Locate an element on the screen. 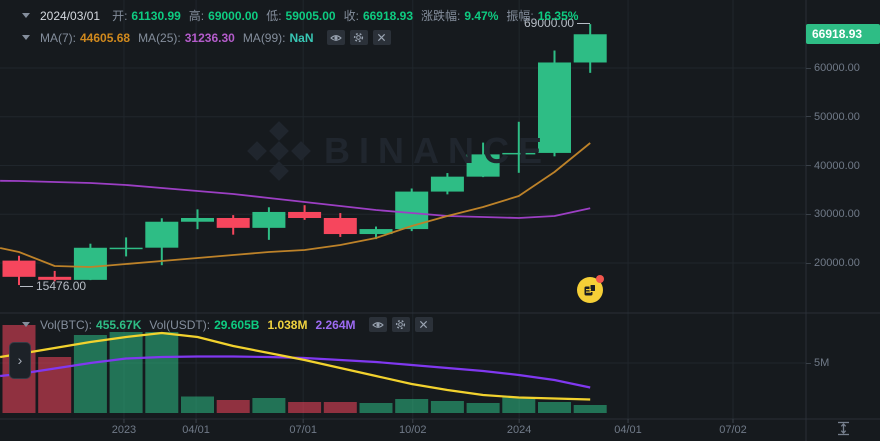 This screenshot has width=880, height=441. header-field: MA(7): 44605.68 is located at coordinates (85, 38).